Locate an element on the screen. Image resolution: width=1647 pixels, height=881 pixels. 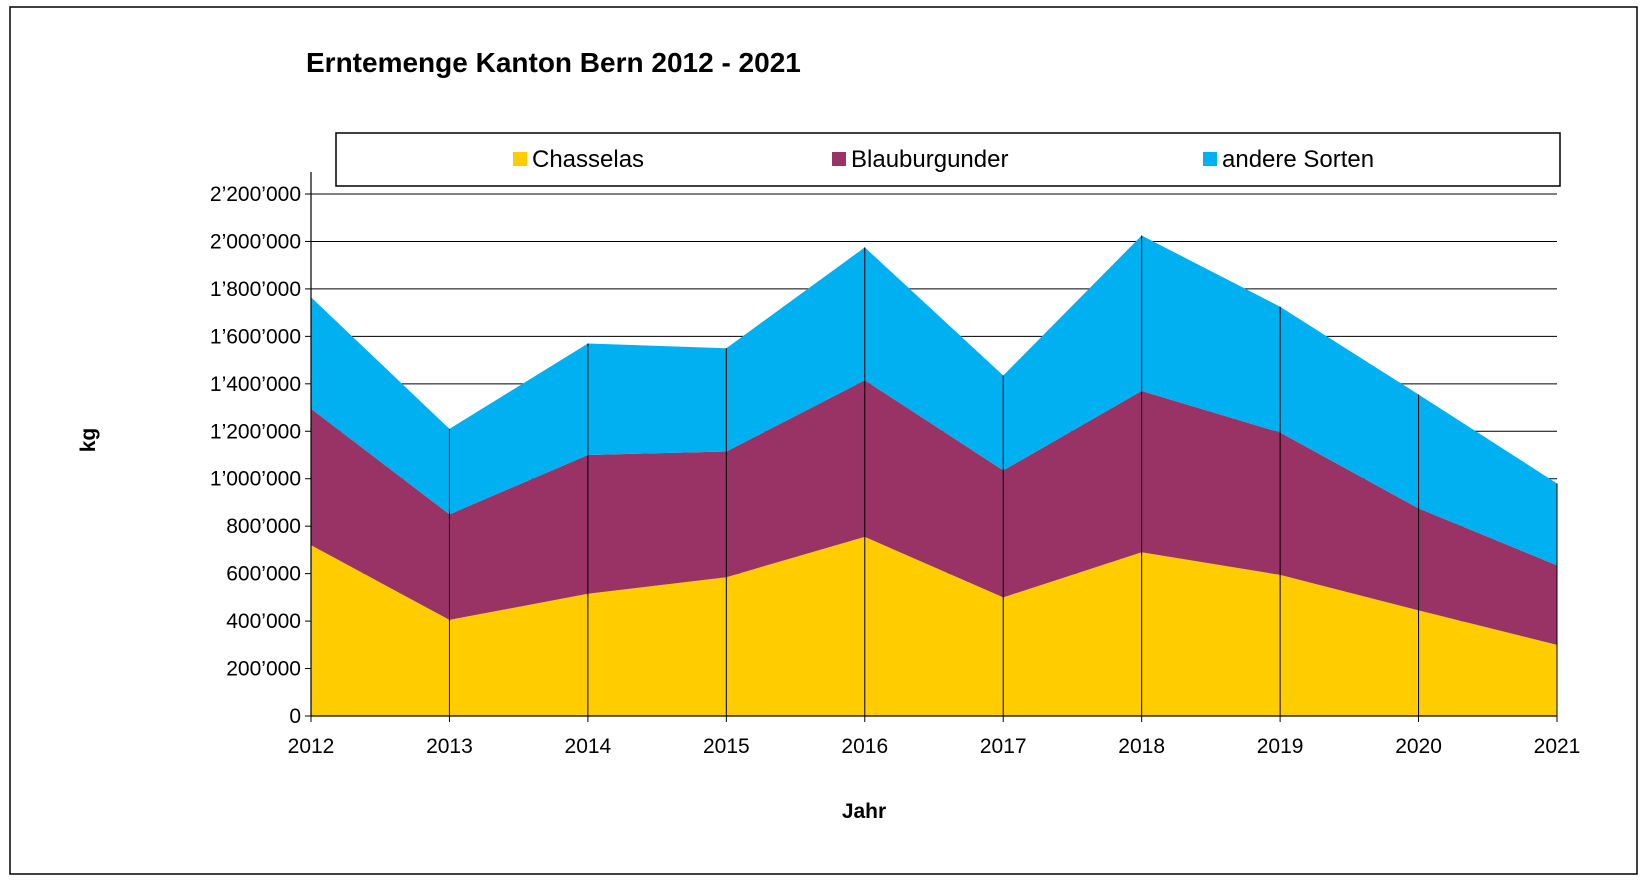
x-tick-label: 2012 is located at coordinates (311, 746).